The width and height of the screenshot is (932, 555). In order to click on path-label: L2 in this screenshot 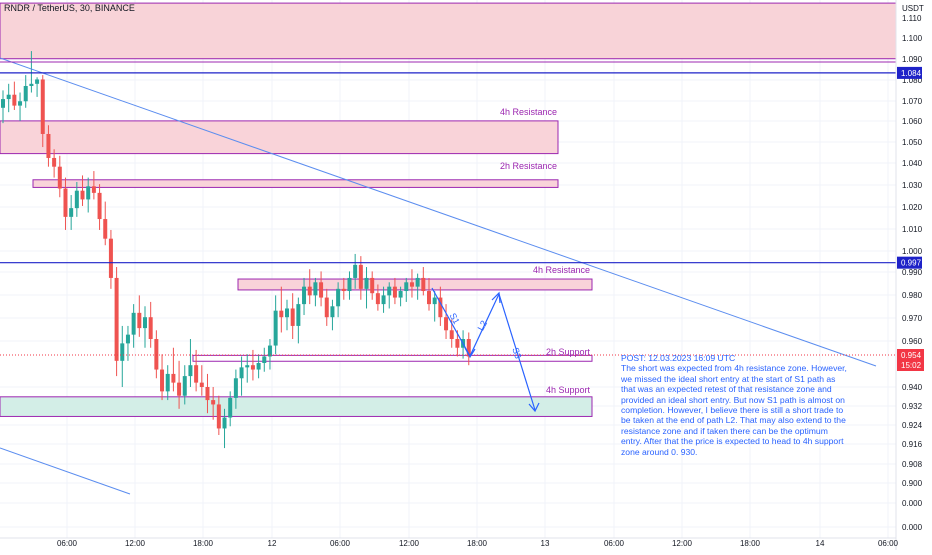, I will do `click(483, 326)`.